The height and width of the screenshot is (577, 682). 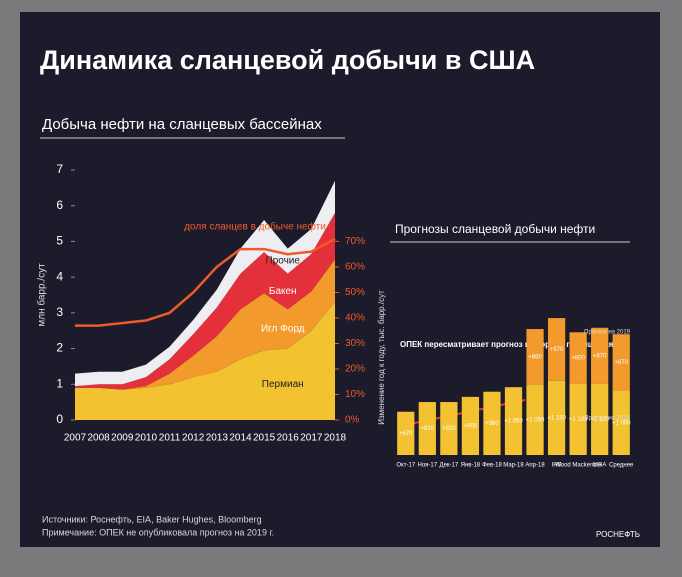 I want to click on slide-title: Динамика сланцевой добычи в США, so click(x=287, y=60).